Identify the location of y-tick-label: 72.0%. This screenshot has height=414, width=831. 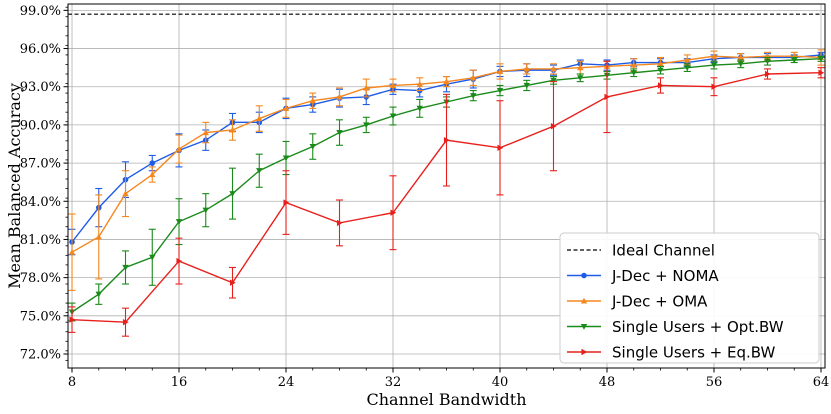
(40, 355).